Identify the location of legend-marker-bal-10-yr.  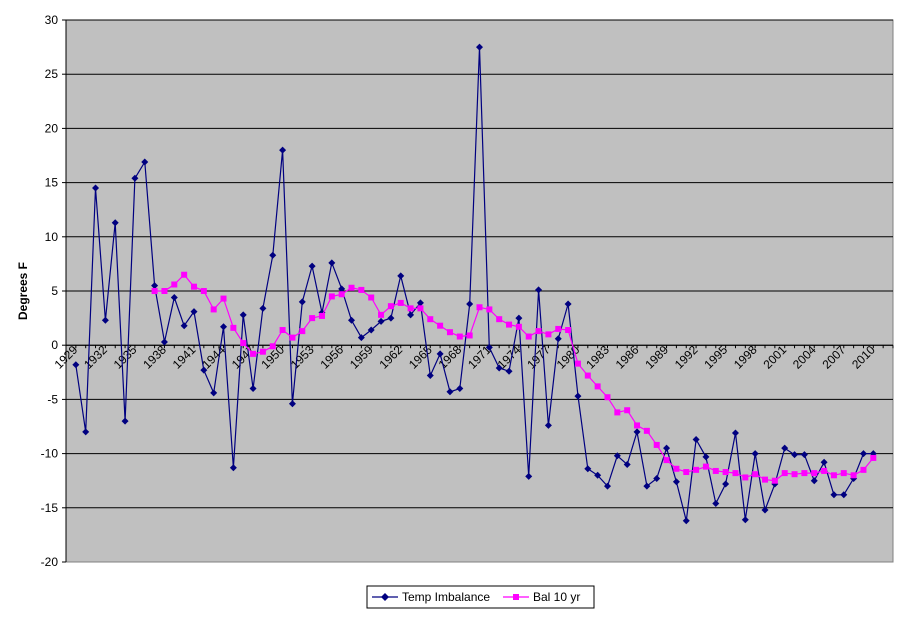
(516, 597).